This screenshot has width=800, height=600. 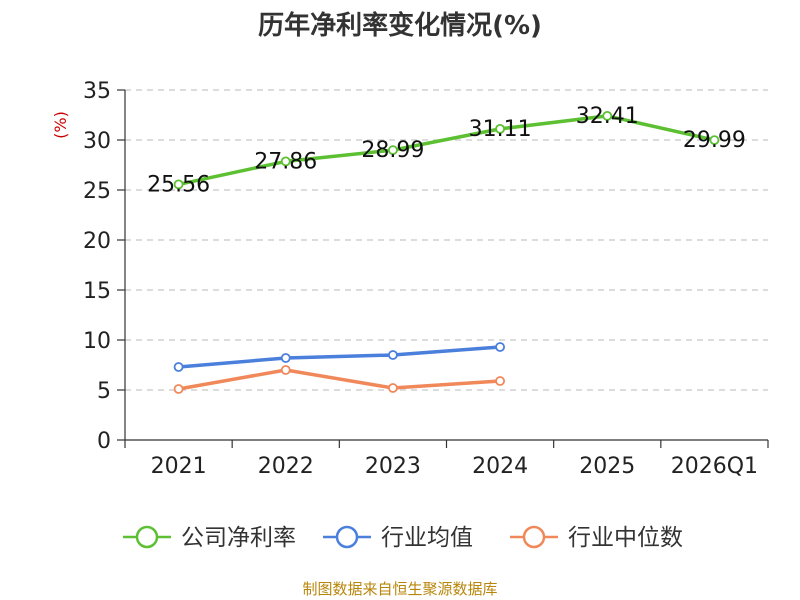 I want to click on legend-item-2: 行业中位数, so click(x=596, y=538).